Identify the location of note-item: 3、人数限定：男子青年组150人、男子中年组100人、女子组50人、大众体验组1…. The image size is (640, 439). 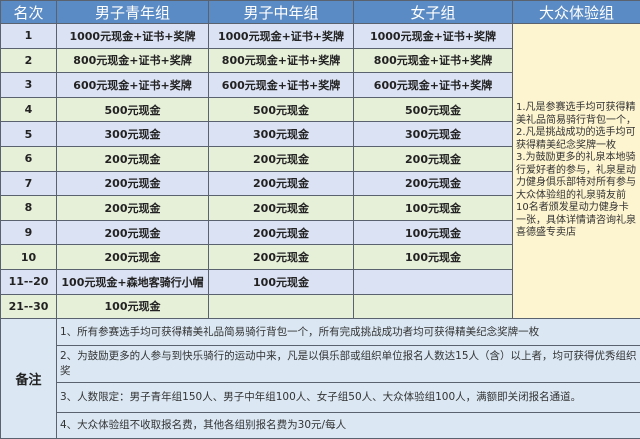
(348, 398).